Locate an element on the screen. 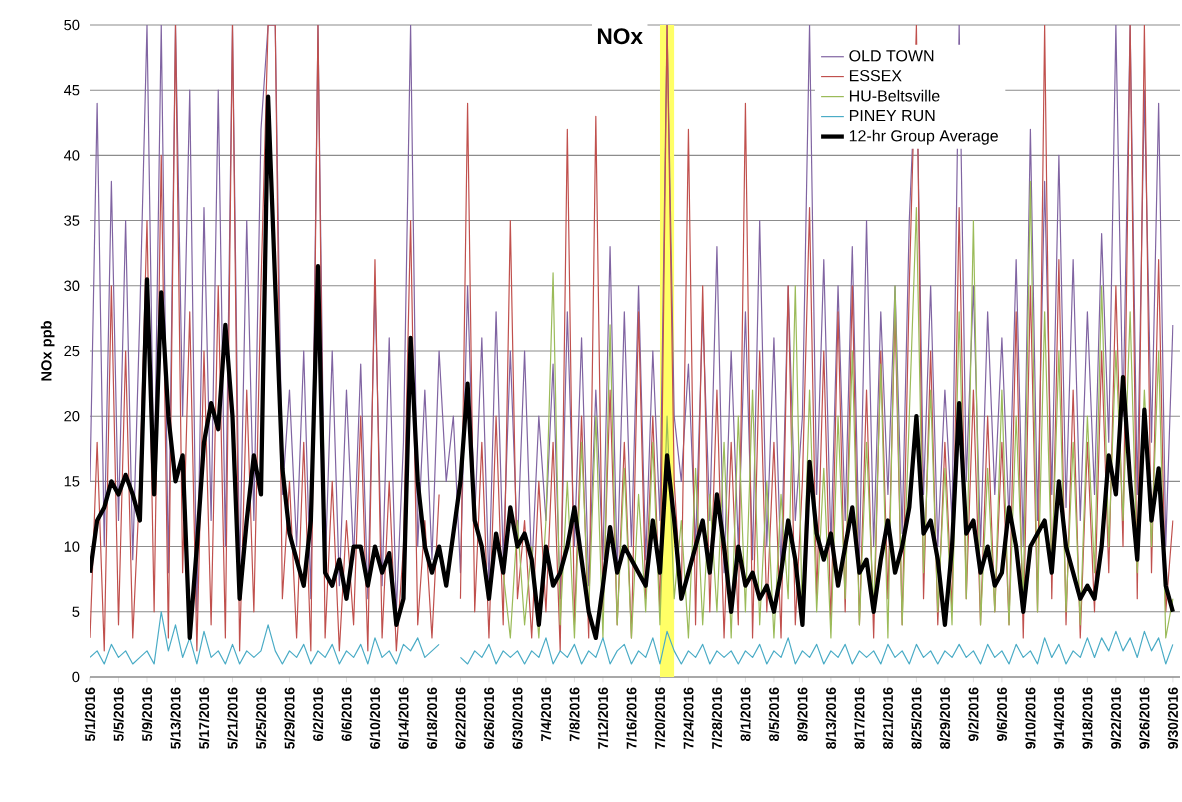  x-tick-label: 6/18/2016 is located at coordinates (432, 718).